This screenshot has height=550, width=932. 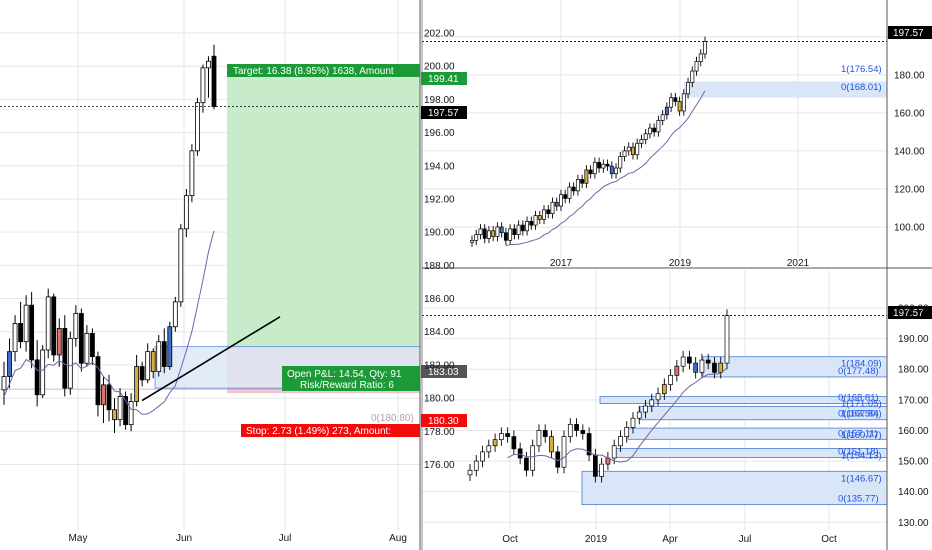 I want to click on stop-price-box, so click(x=444, y=420).